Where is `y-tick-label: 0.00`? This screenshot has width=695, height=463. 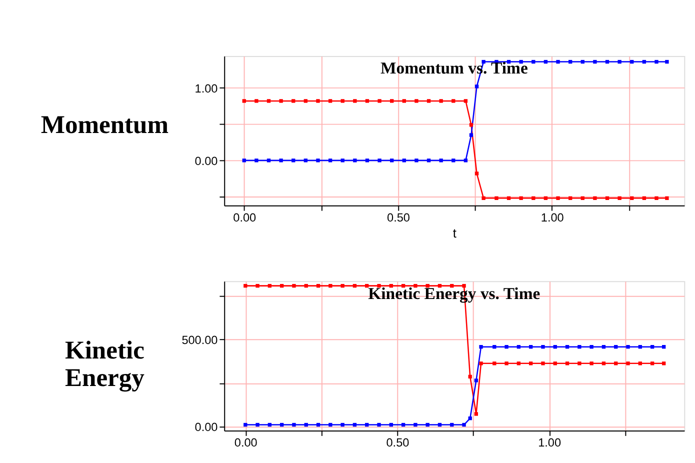 y-tick-label: 0.00 is located at coordinates (206, 427).